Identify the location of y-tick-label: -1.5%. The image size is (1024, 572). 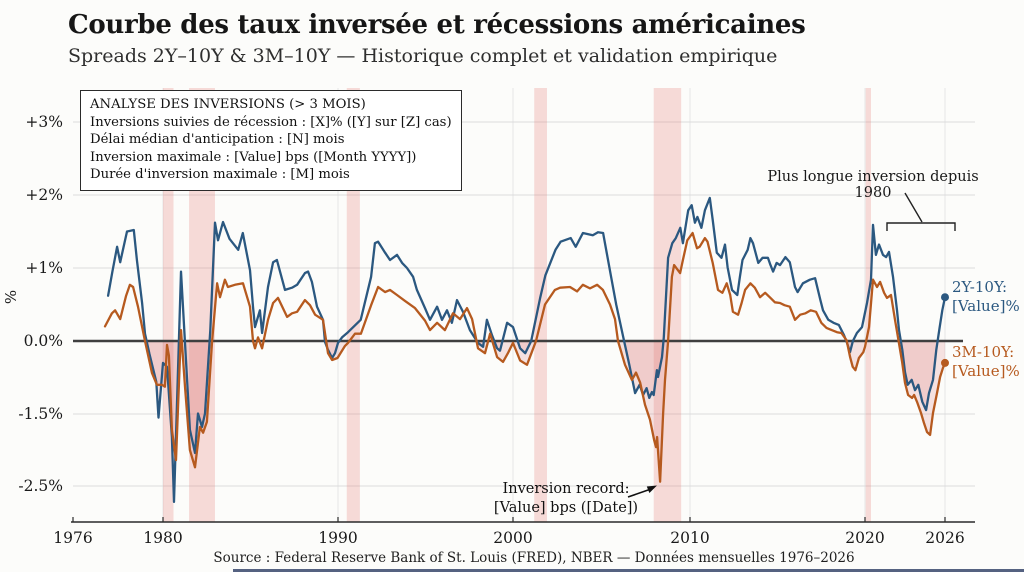
(40, 414).